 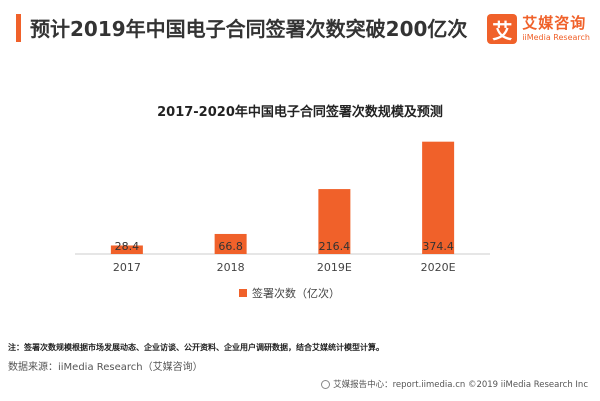 What do you see at coordinates (335, 246) in the screenshot?
I see `data-label-2019E: 216.4` at bounding box center [335, 246].